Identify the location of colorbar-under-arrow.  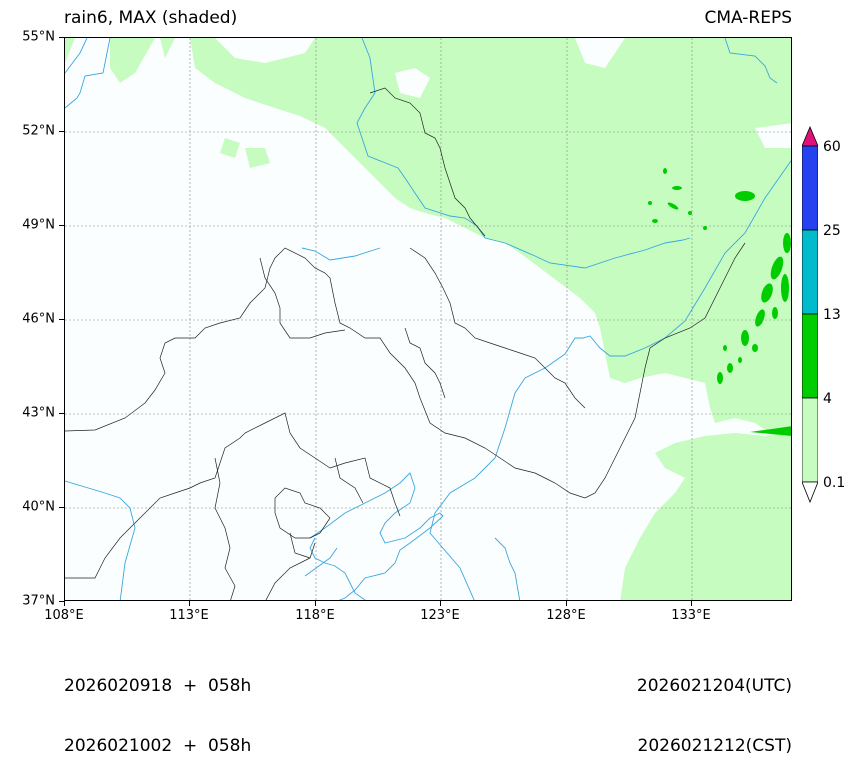
(810, 492).